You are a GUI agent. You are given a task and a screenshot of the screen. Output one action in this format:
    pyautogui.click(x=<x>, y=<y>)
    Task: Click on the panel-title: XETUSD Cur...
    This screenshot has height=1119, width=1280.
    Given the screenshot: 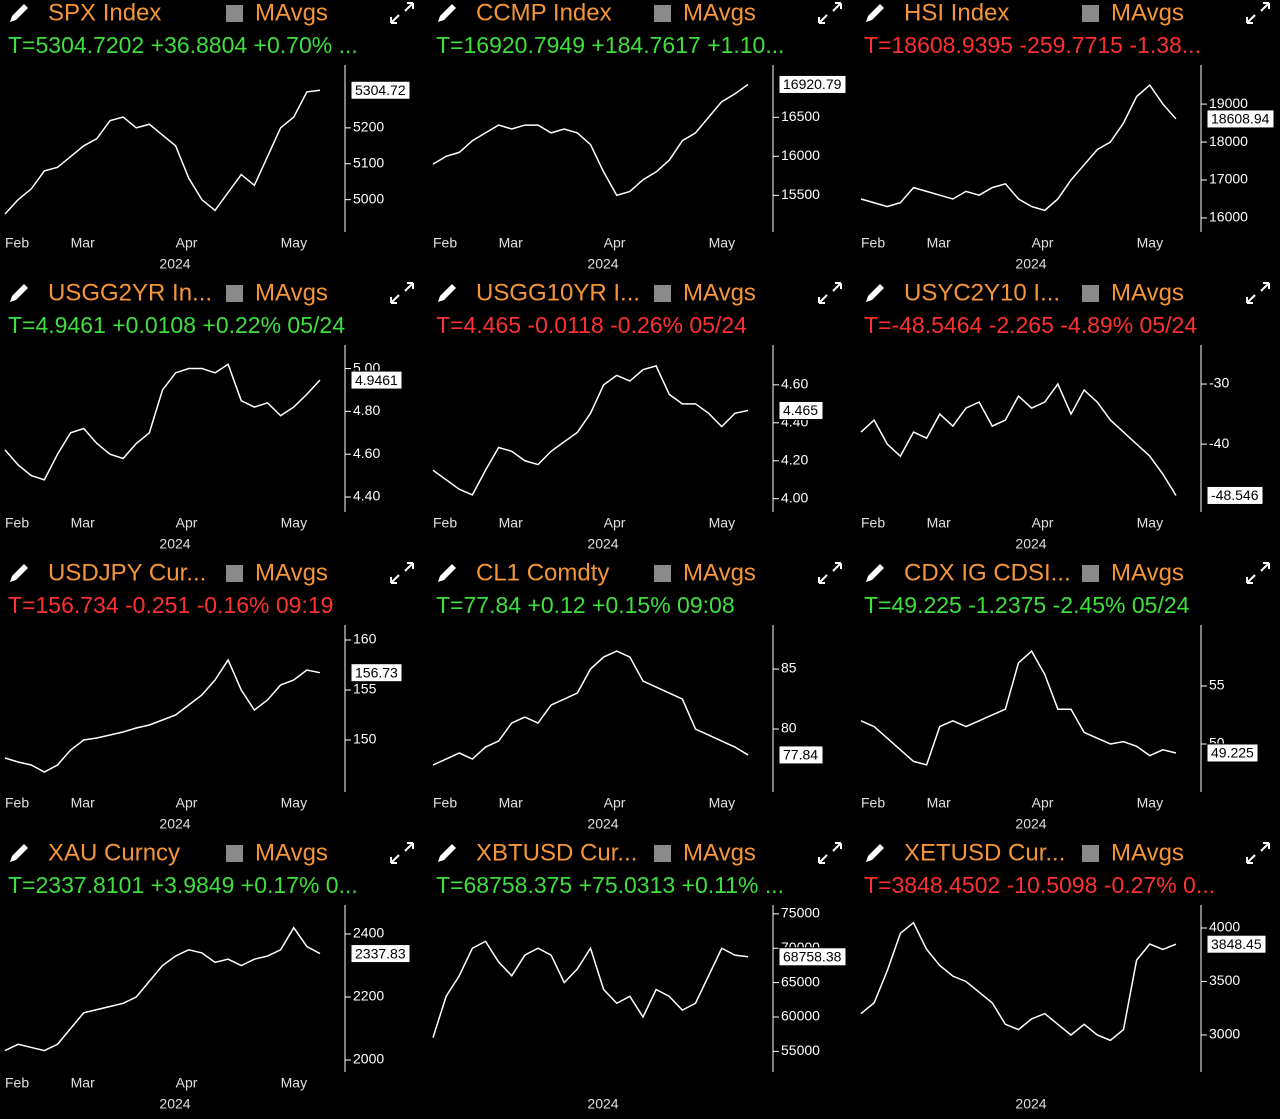 What is the action you would take?
    pyautogui.click(x=984, y=852)
    